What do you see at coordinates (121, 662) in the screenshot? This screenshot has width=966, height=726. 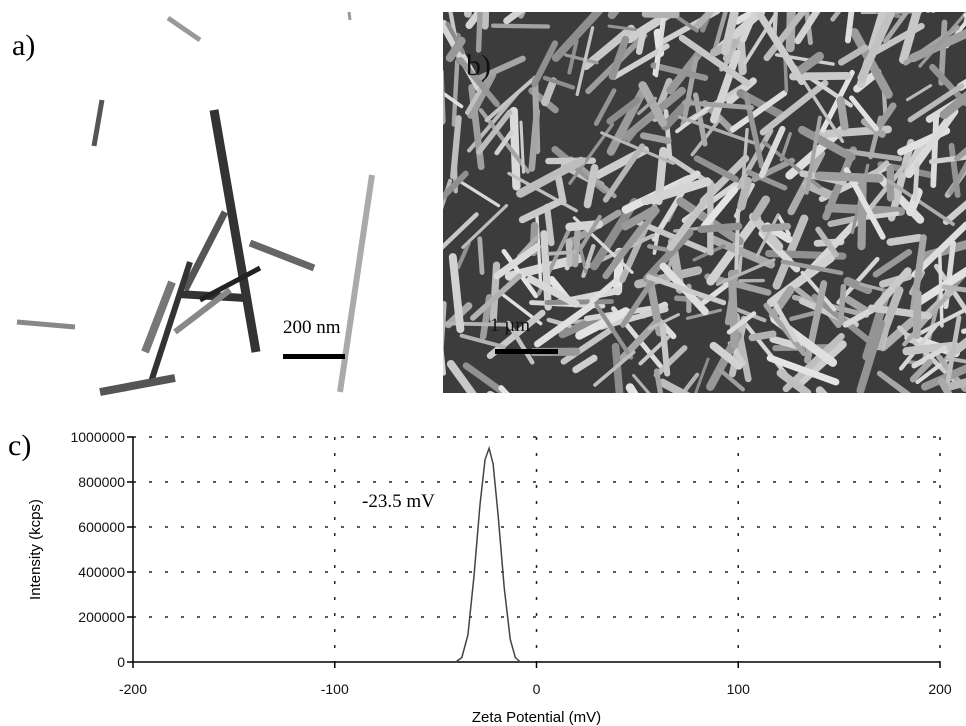 I see `y-tick-label: 0` at bounding box center [121, 662].